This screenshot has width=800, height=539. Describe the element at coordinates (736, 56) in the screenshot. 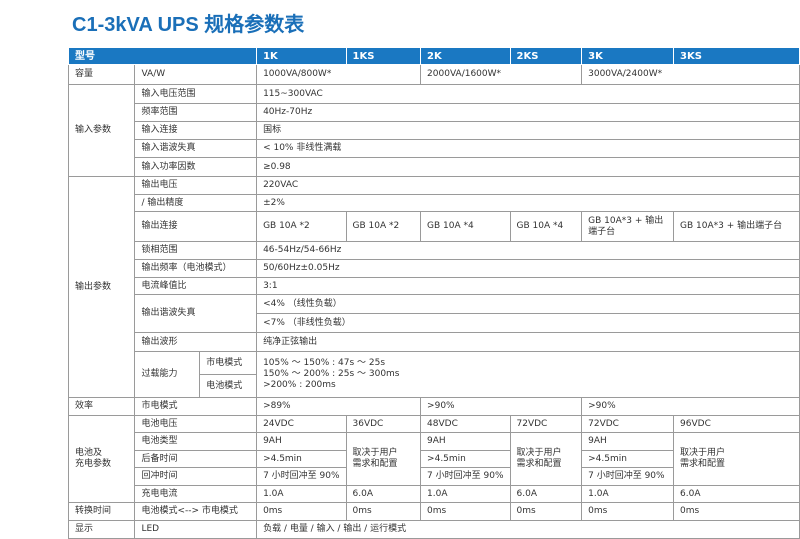

I see `col-3ks: 3KS` at that location.